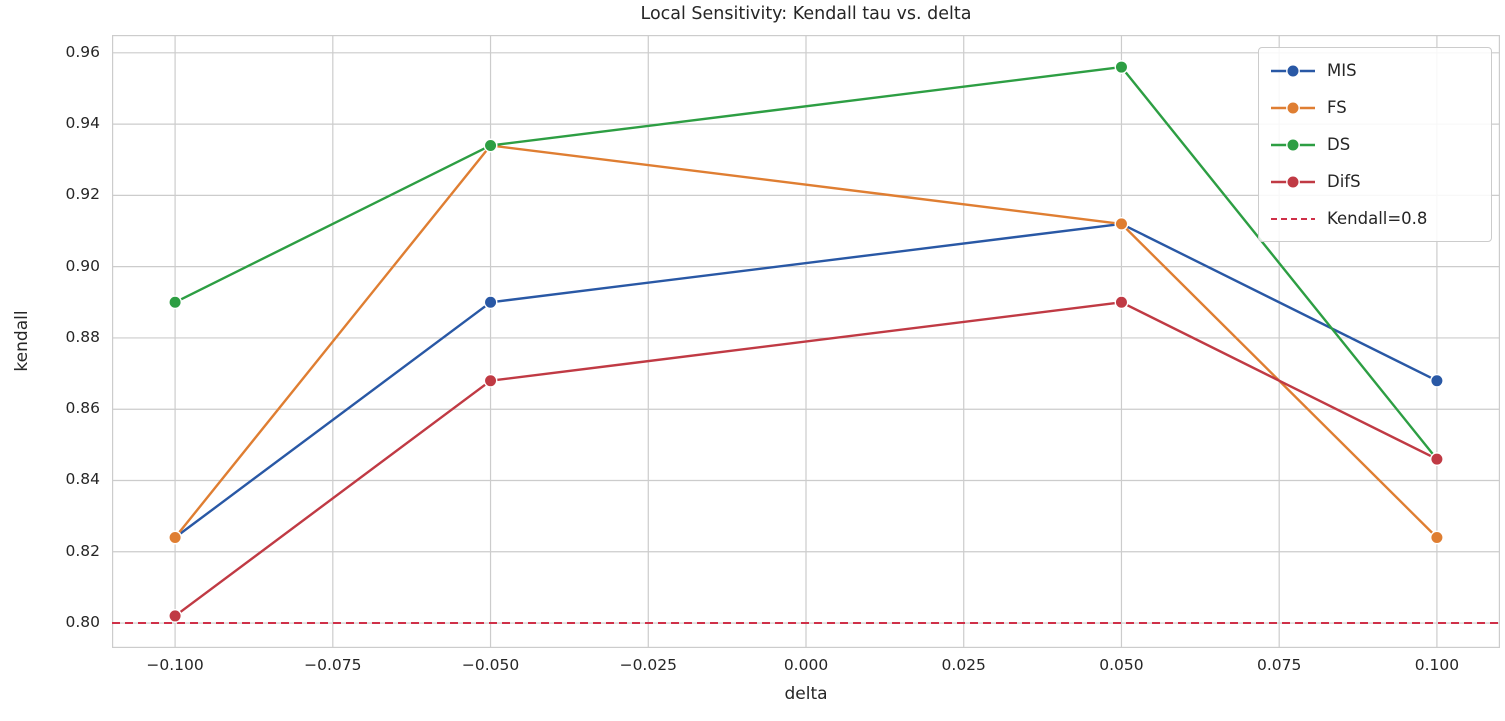 The width and height of the screenshot is (1505, 721). I want to click on x-tick-label: 0.050, so click(1121, 665).